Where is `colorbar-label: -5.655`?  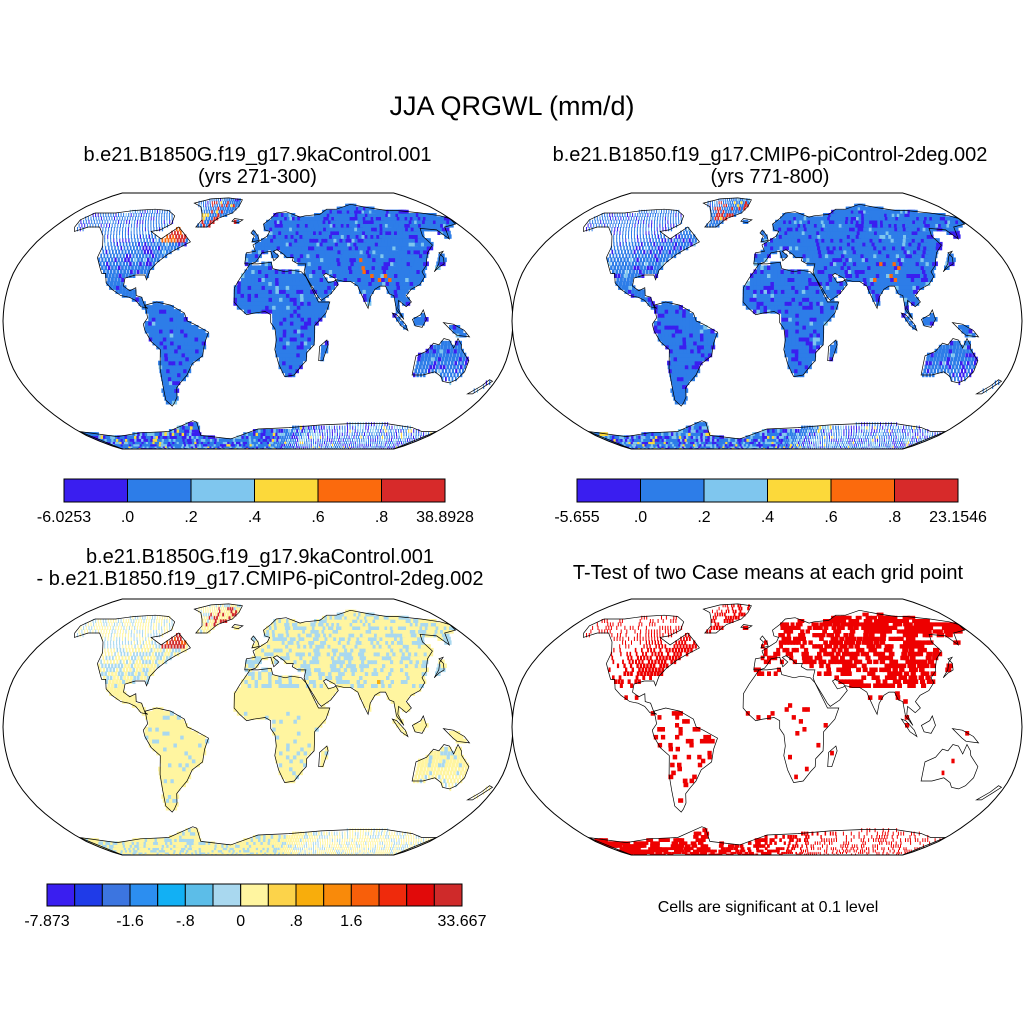 colorbar-label: -5.655 is located at coordinates (576, 517).